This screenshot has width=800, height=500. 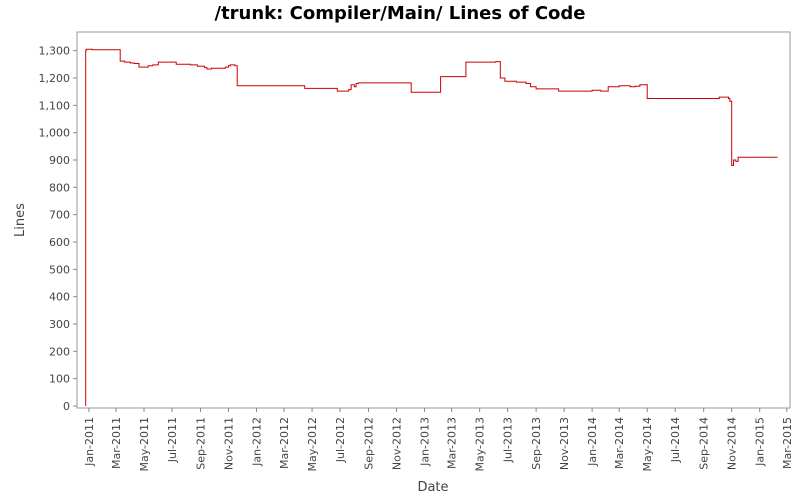 What do you see at coordinates (55, 133) in the screenshot?
I see `y-tick-label: 1,000` at bounding box center [55, 133].